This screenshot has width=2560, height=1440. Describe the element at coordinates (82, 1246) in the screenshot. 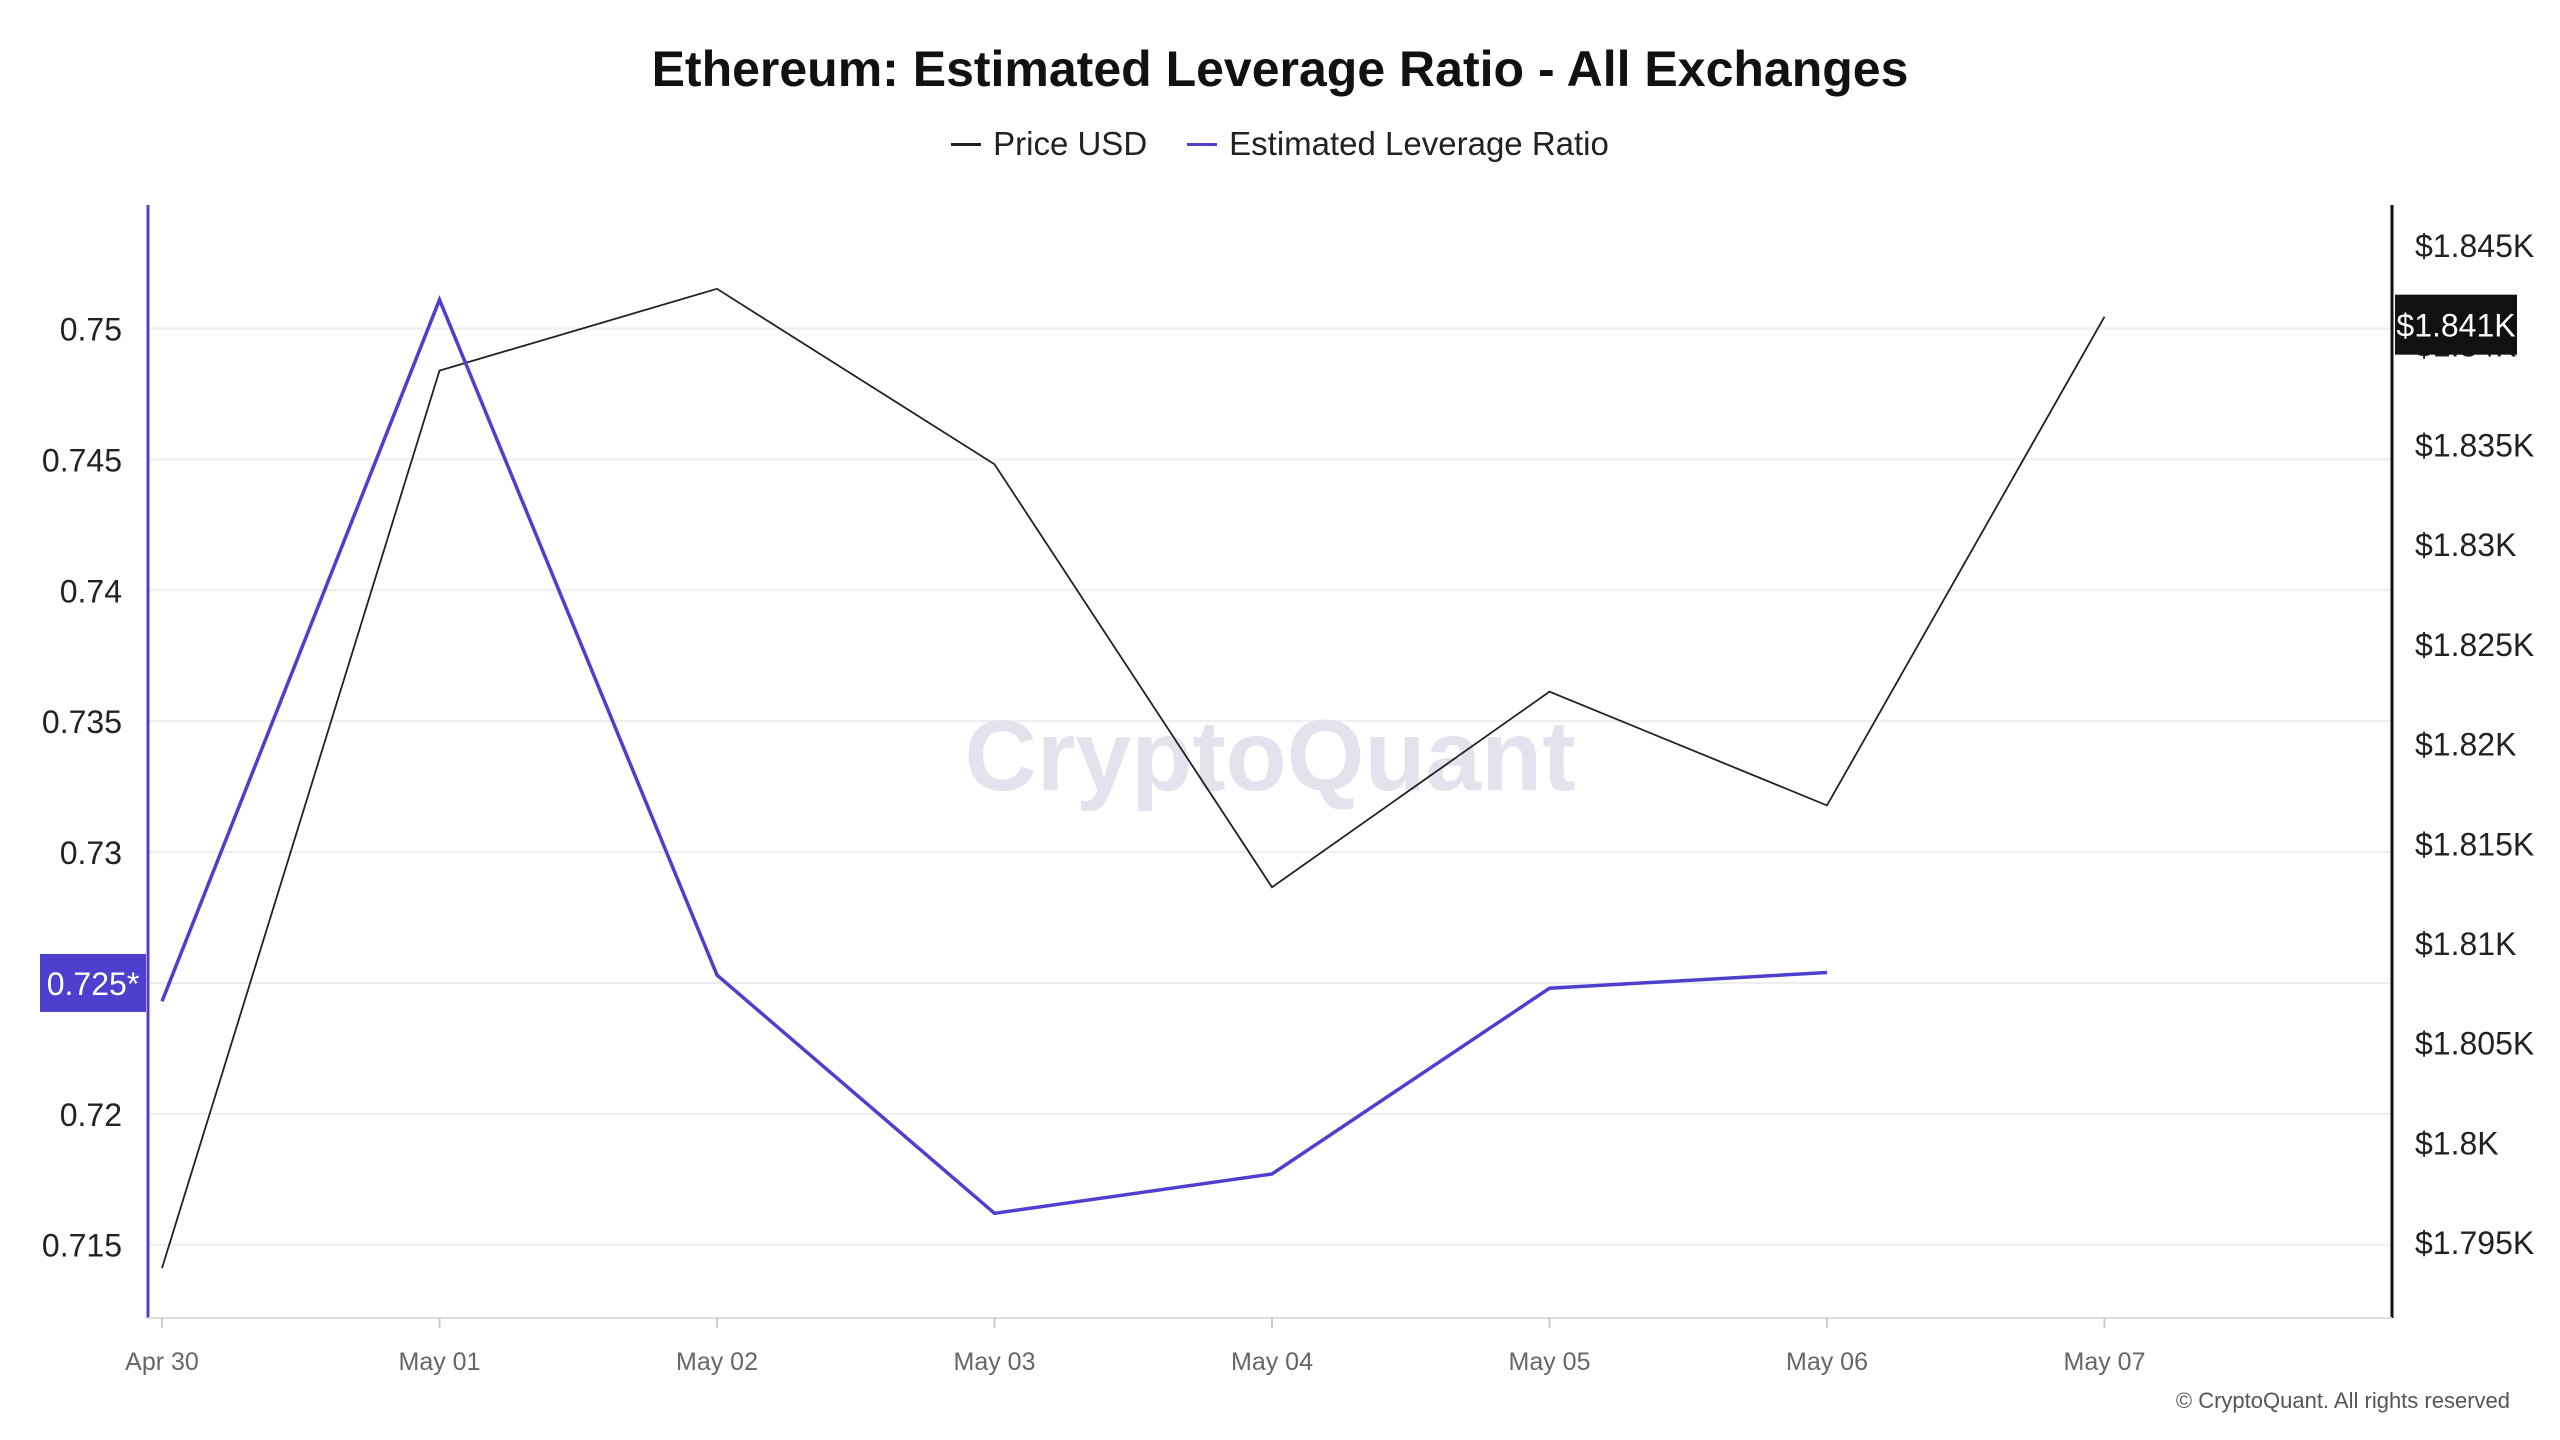

I see `y-left-tick-label: 0.715` at that location.